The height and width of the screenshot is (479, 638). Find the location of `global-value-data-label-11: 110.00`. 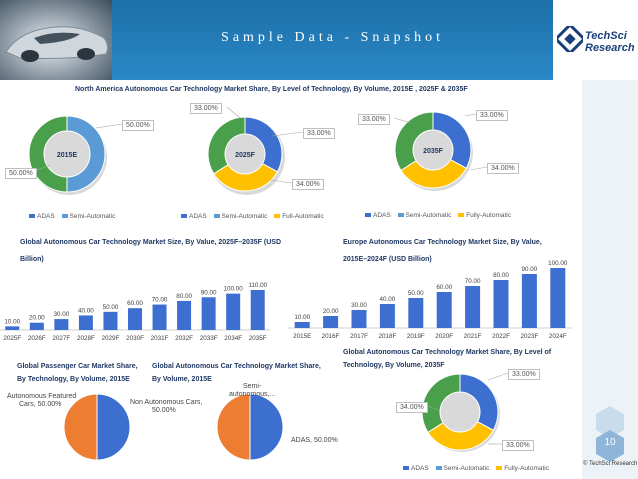

global-value-data-label-11: 110.00 is located at coordinates (257, 285).